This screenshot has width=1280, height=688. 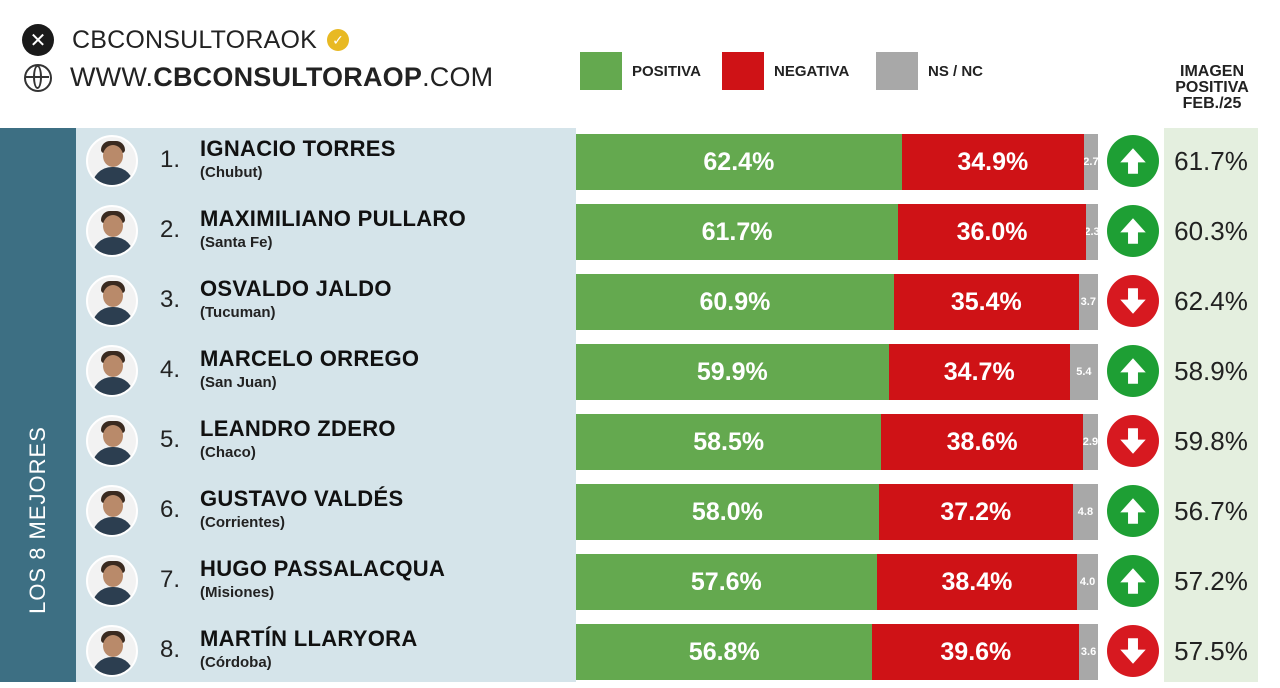 What do you see at coordinates (337, 40) in the screenshot?
I see `verified-badge-icon: ✓` at bounding box center [337, 40].